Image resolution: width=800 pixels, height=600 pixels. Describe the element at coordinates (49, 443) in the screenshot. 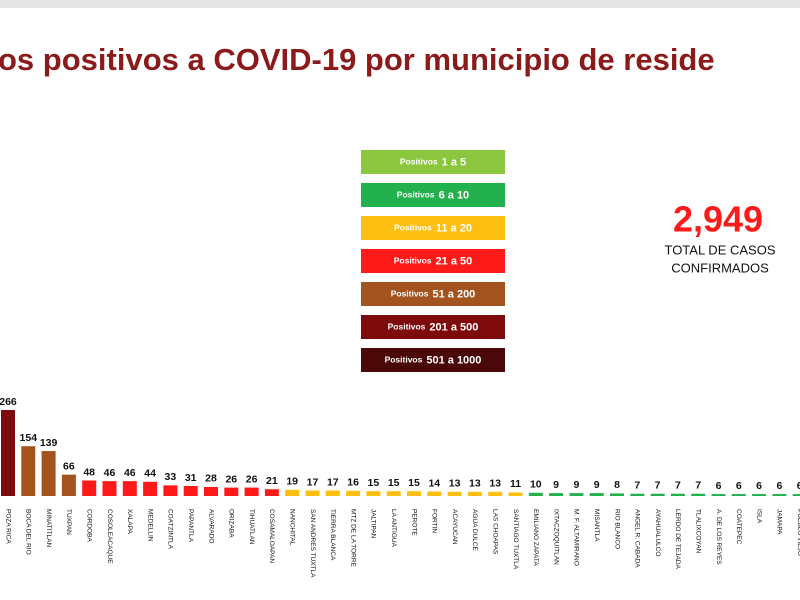

I see `value-label: 139` at that location.